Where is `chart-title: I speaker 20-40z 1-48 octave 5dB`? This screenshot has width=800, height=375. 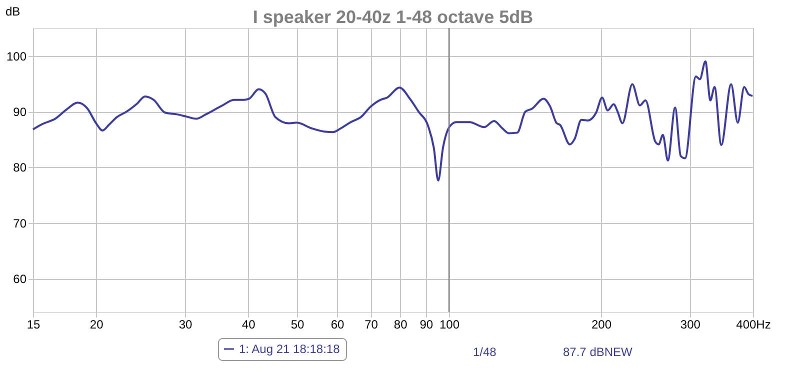 chart-title: I speaker 20-40z 1-48 octave 5dB is located at coordinates (393, 17).